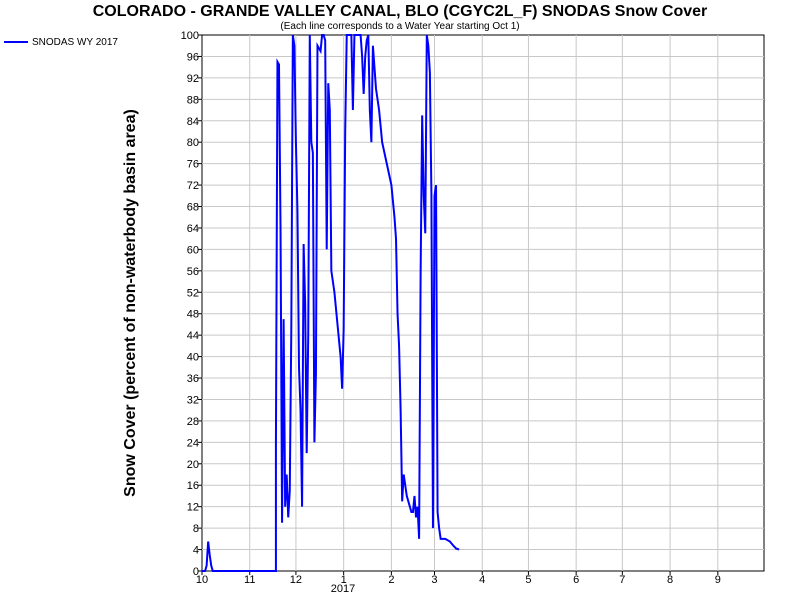 This screenshot has width=800, height=600. I want to click on y-tick-label: 44, so click(193, 336).